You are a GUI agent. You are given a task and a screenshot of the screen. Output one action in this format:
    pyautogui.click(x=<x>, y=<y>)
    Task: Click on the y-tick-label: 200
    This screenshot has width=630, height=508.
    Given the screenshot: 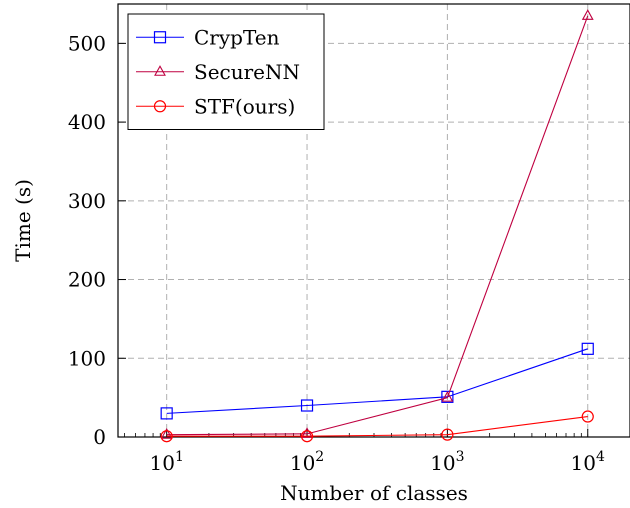 What is the action you would take?
    pyautogui.click(x=87, y=280)
    